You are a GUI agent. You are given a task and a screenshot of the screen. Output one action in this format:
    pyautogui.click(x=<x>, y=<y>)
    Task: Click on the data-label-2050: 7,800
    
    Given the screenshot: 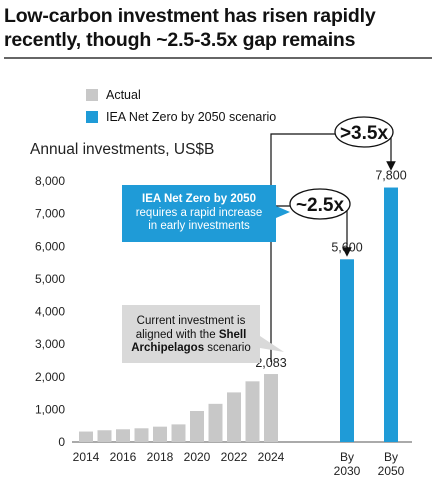 What is the action you would take?
    pyautogui.click(x=390, y=176)
    